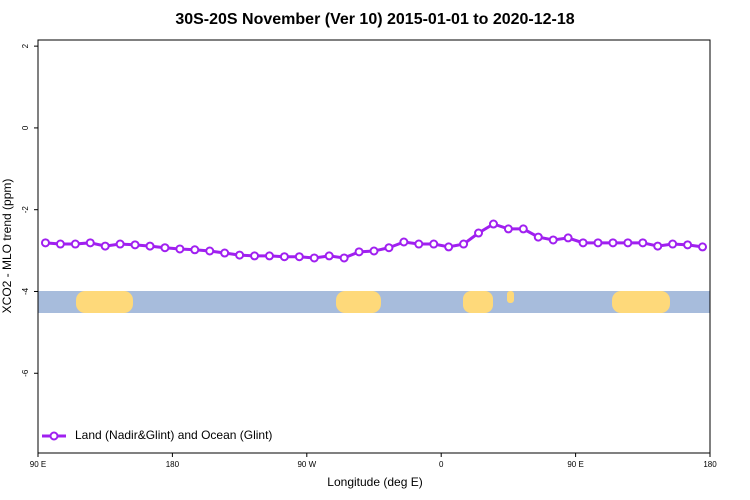 The width and height of the screenshot is (750, 500). Describe the element at coordinates (7, 246) in the screenshot. I see `y-axis-label: XCO2 - MLO trend (ppm)` at that location.